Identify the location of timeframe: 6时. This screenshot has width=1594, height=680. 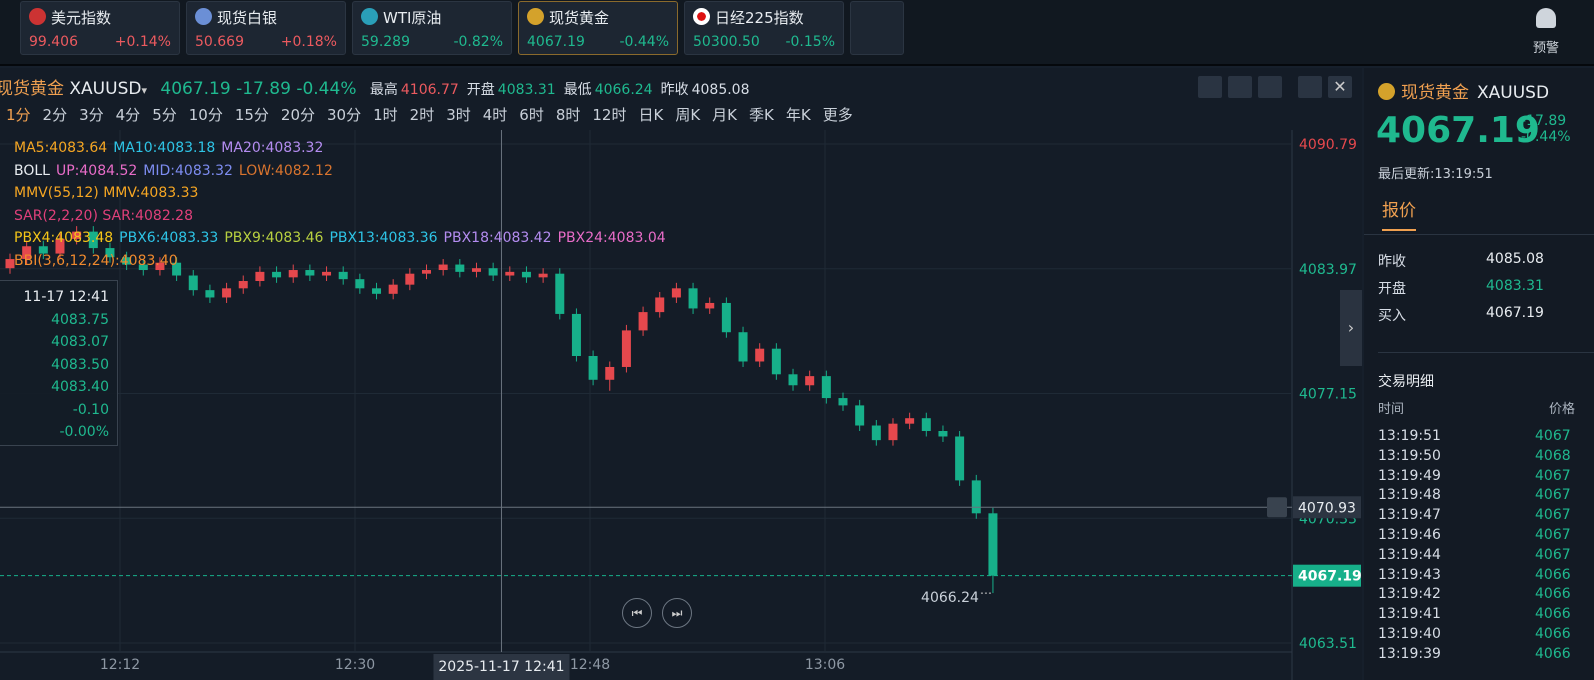
(531, 115).